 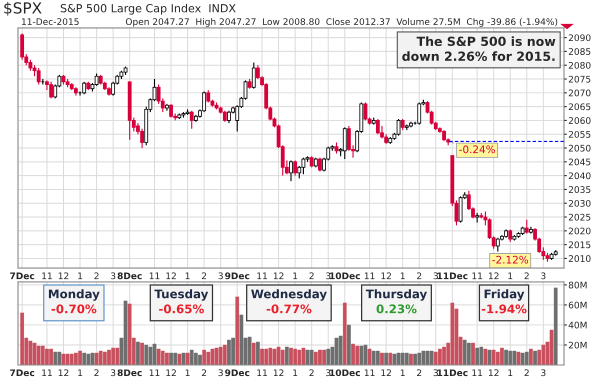 I want to click on y-tick-label: 2070, so click(x=579, y=93).